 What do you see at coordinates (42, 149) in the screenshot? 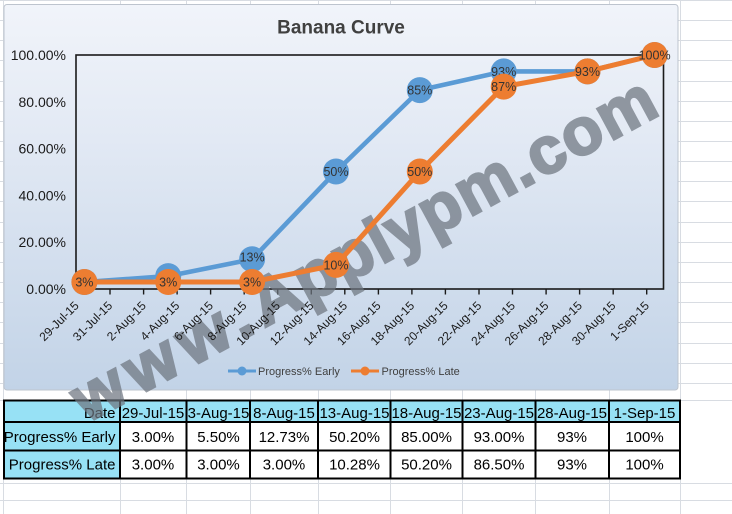
I see `svg-text: 60.00%` at bounding box center [42, 149].